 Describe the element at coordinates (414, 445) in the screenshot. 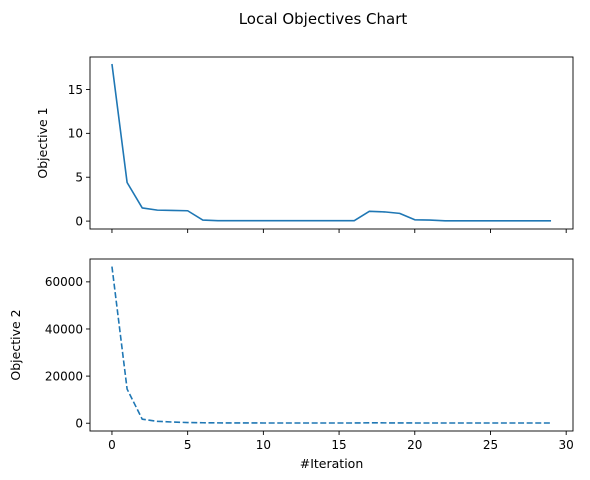

I see `x-tick-label: 20` at that location.